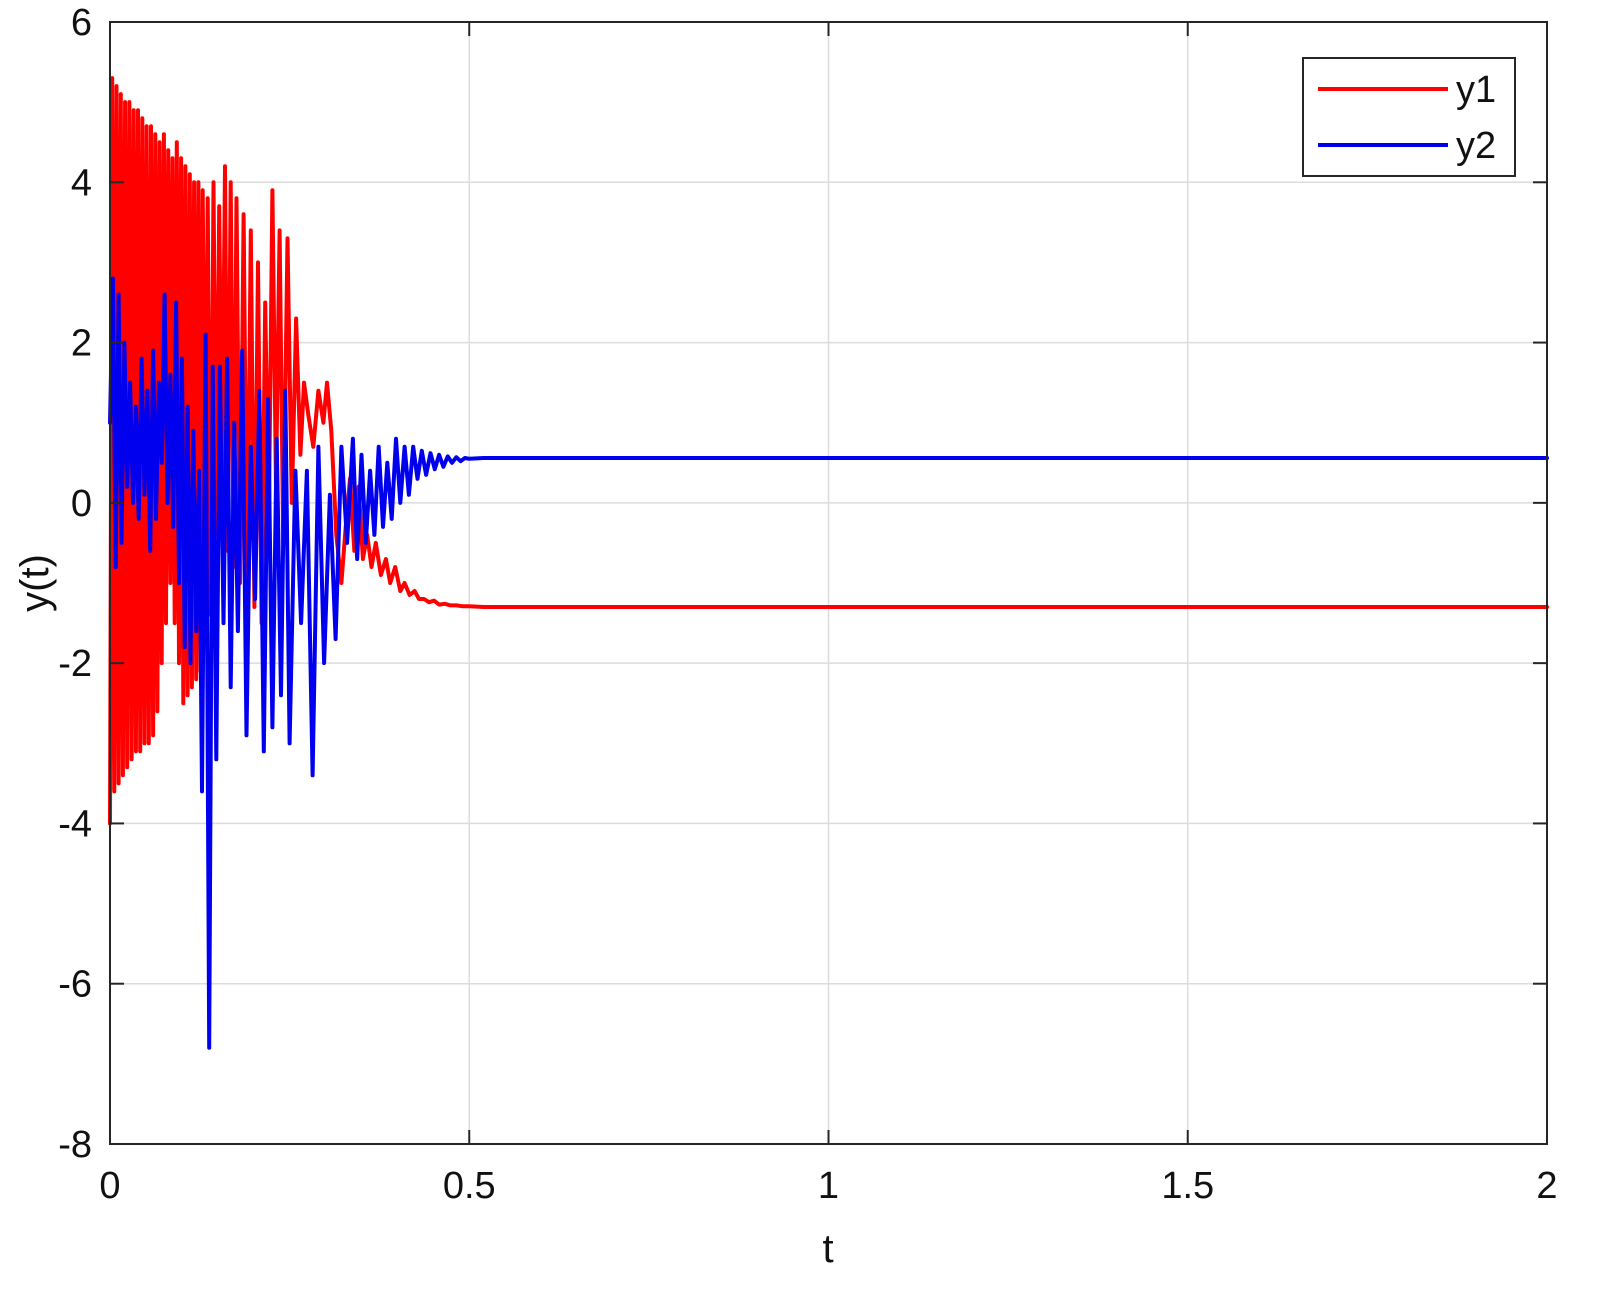 Image resolution: width=1600 pixels, height=1307 pixels. What do you see at coordinates (1187, 1186) in the screenshot?
I see `x-tick-label: 1.5` at bounding box center [1187, 1186].